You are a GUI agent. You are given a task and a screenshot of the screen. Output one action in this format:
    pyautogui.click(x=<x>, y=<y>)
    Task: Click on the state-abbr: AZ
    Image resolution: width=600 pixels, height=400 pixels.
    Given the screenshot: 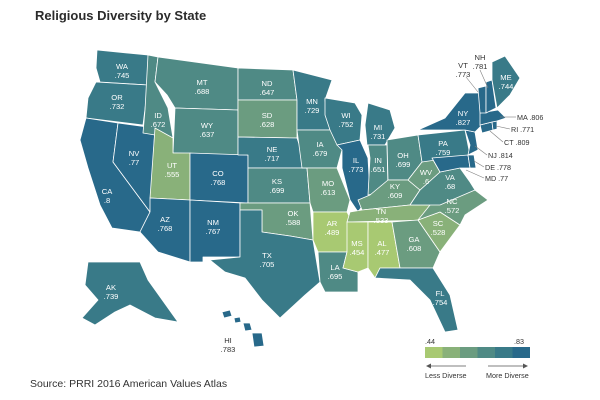 What is the action you would take?
    pyautogui.click(x=165, y=219)
    